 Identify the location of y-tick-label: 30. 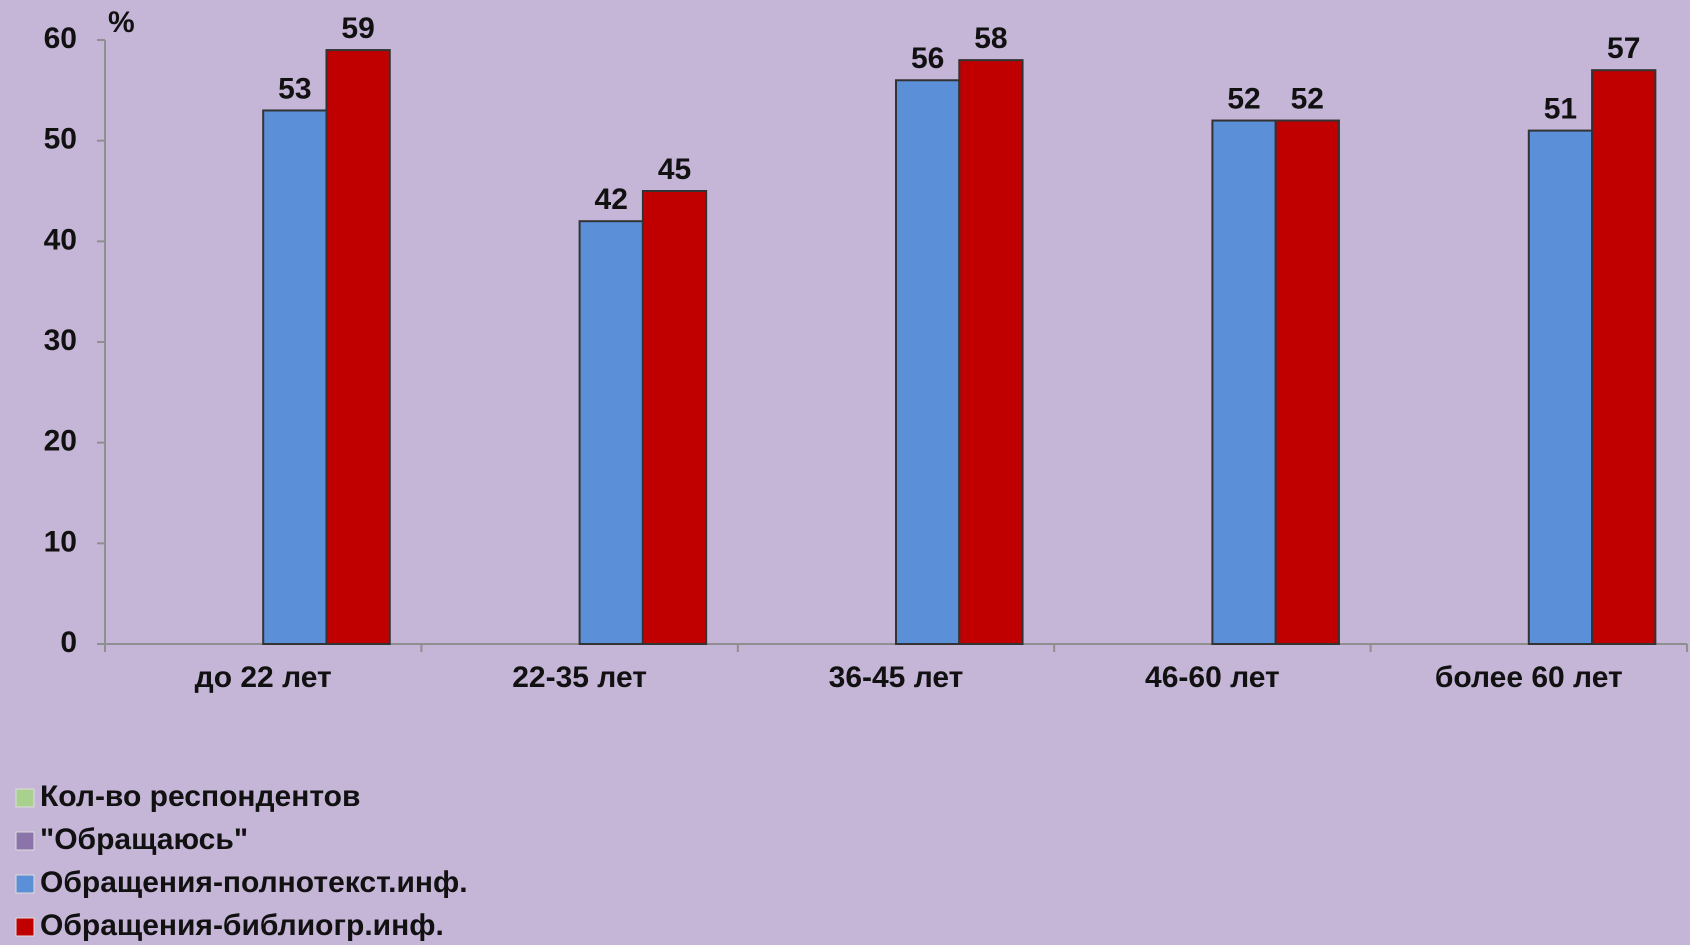
(60, 340).